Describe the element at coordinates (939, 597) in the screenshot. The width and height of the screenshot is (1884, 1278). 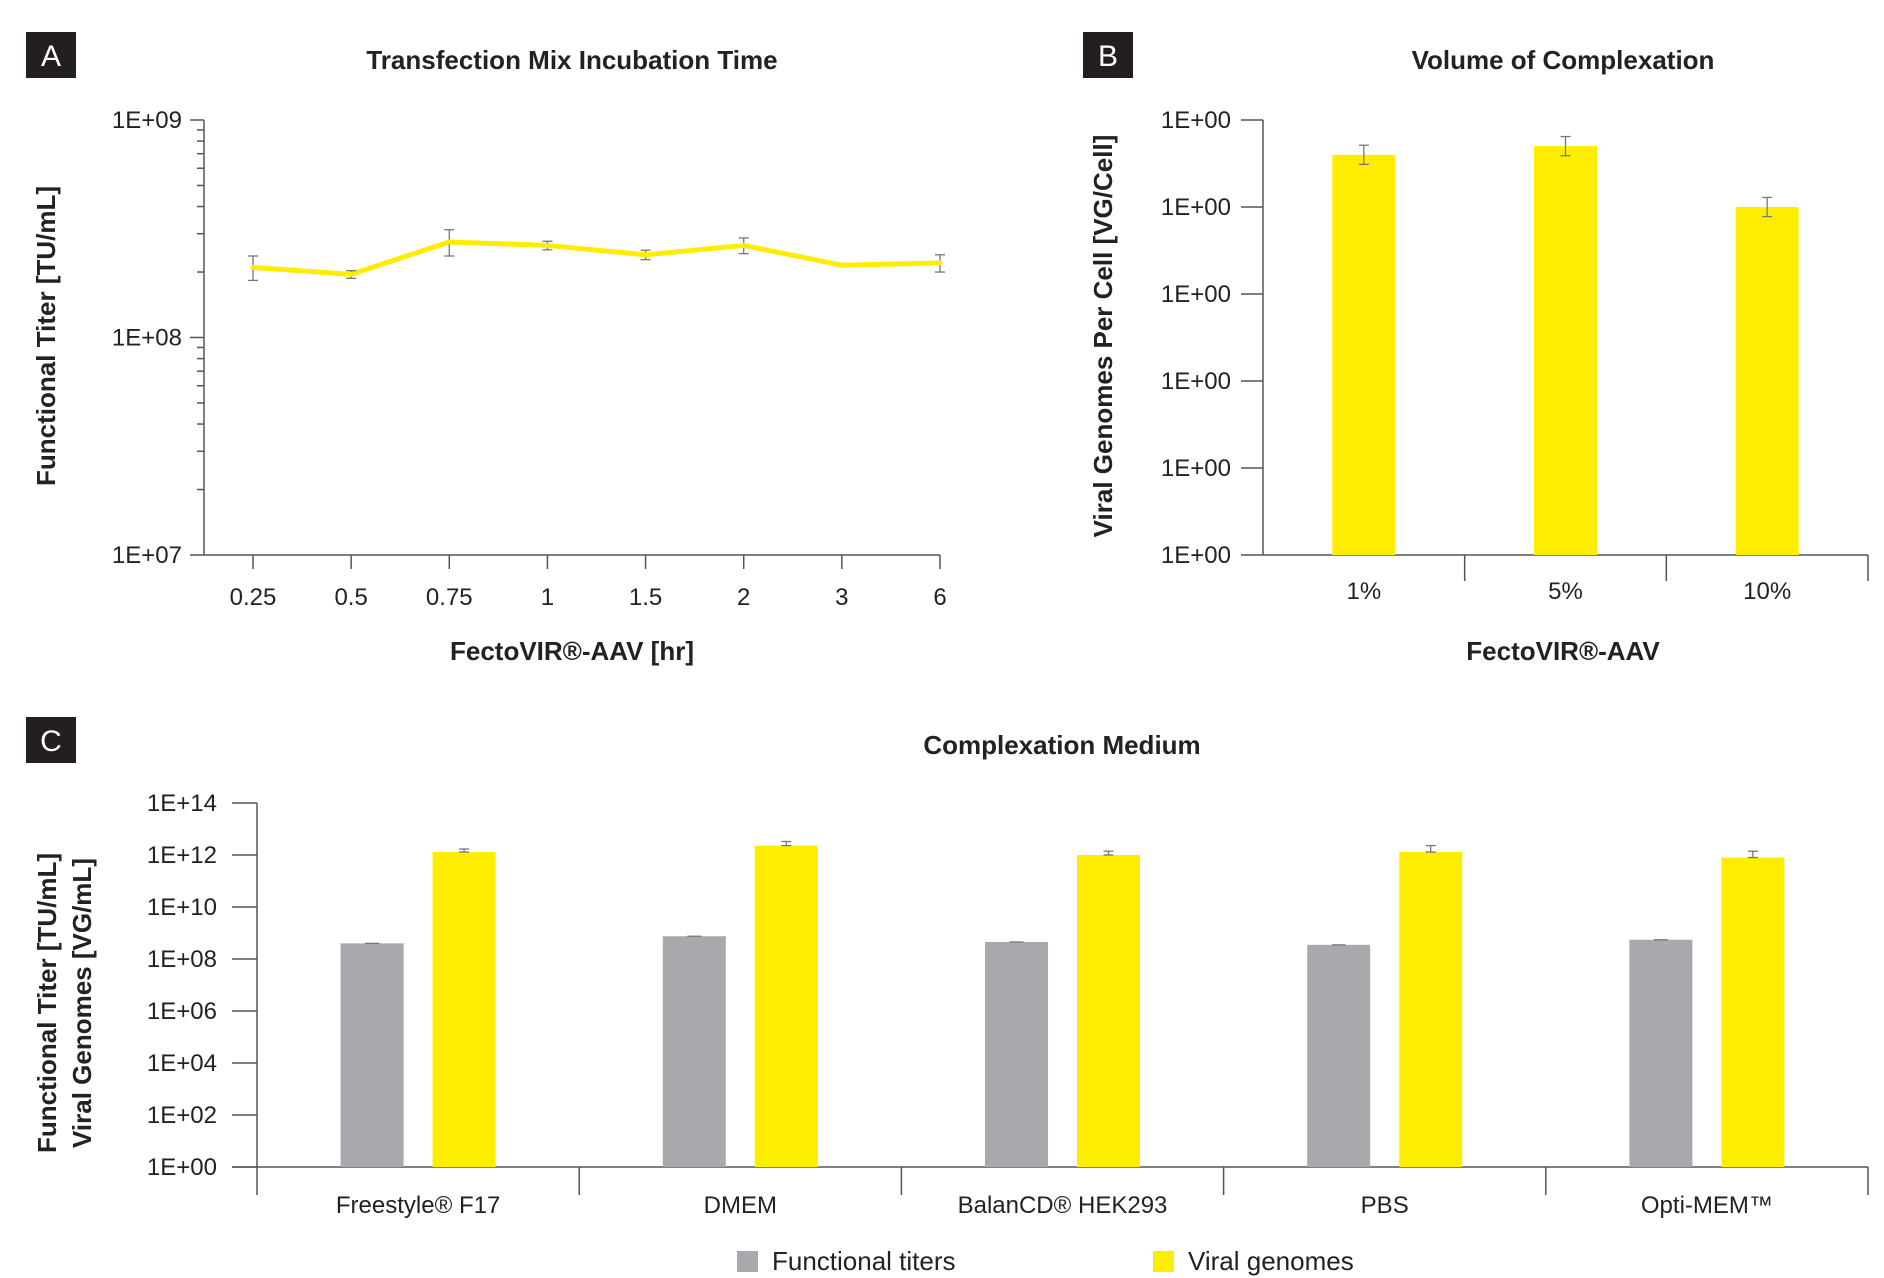
I see `panel-a-x-tick-label: 6` at that location.